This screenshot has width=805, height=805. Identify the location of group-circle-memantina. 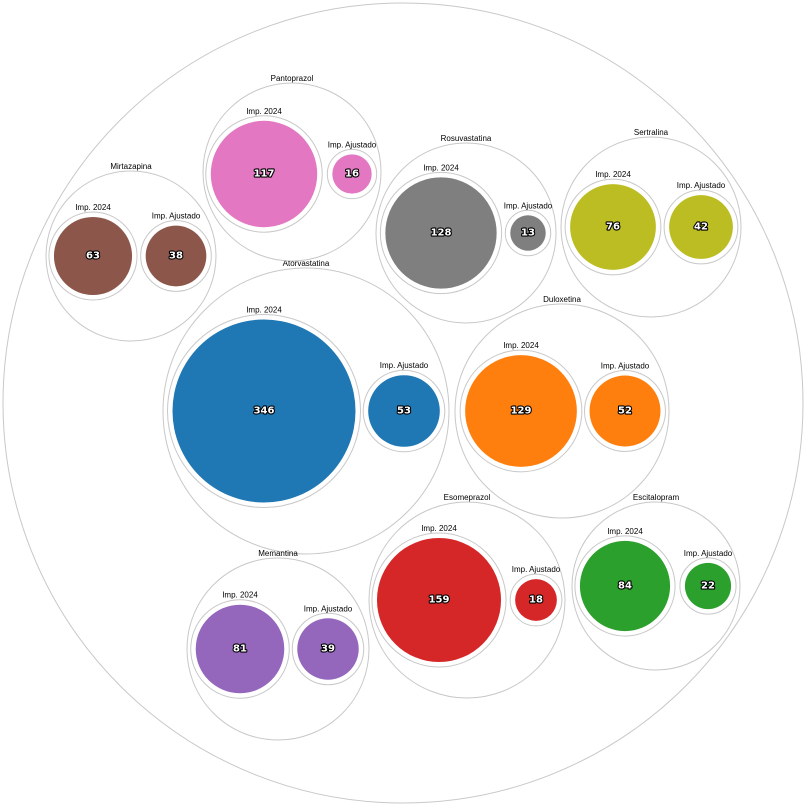
(278, 649).